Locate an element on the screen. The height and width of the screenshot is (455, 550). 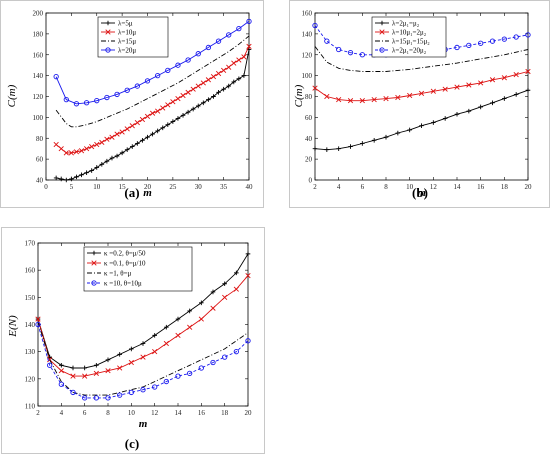
y-tick-label-b: 100 is located at coordinates (307, 76).